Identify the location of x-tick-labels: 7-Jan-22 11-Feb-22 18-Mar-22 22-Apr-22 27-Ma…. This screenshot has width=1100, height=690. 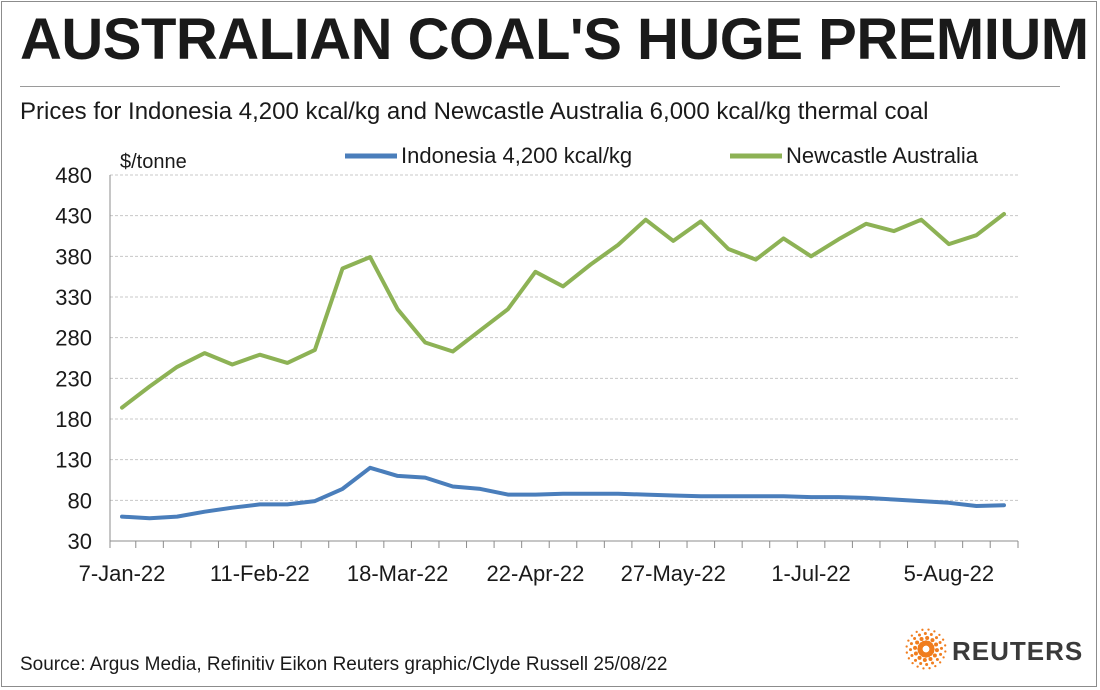
(537, 573).